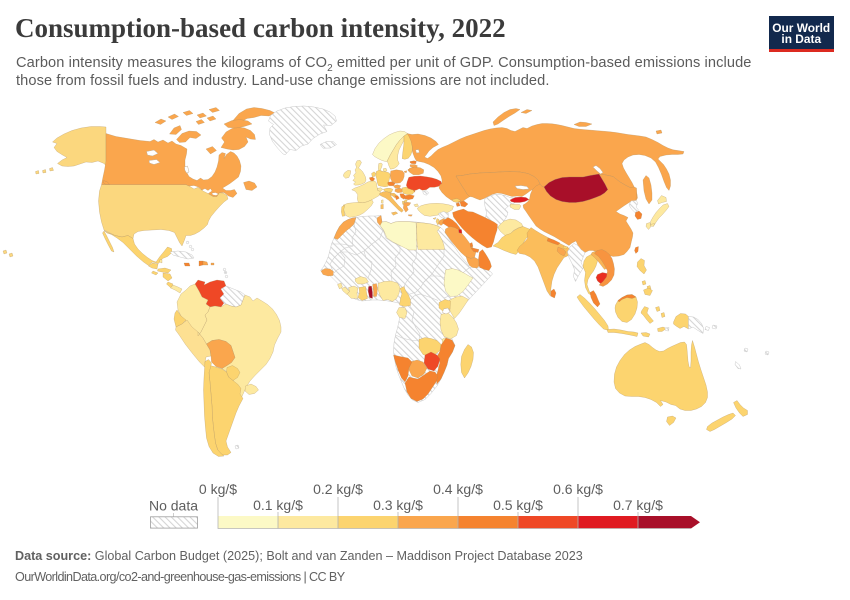 The width and height of the screenshot is (850, 600). I want to click on svg-text: 0.7 kg/$, so click(638, 505).